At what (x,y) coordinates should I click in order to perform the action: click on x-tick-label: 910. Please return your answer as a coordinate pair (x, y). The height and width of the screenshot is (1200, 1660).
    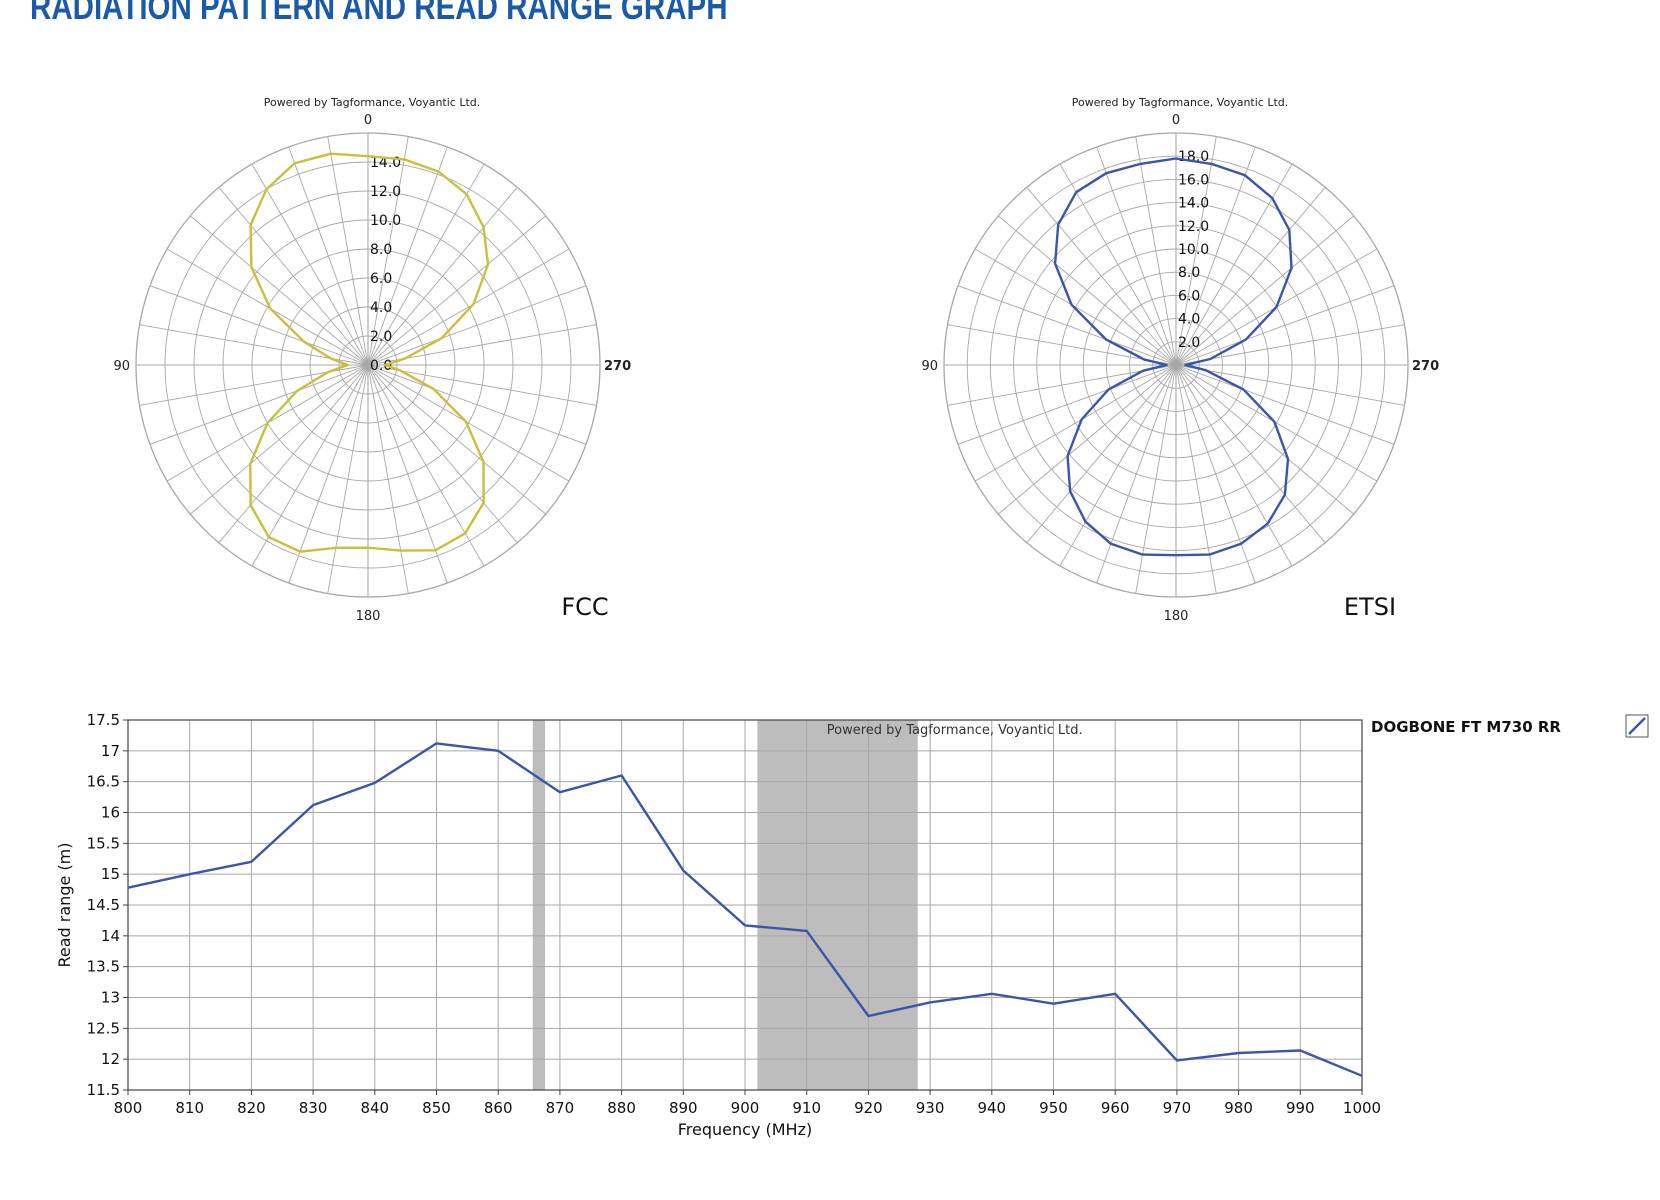
    Looking at the image, I should click on (806, 1108).